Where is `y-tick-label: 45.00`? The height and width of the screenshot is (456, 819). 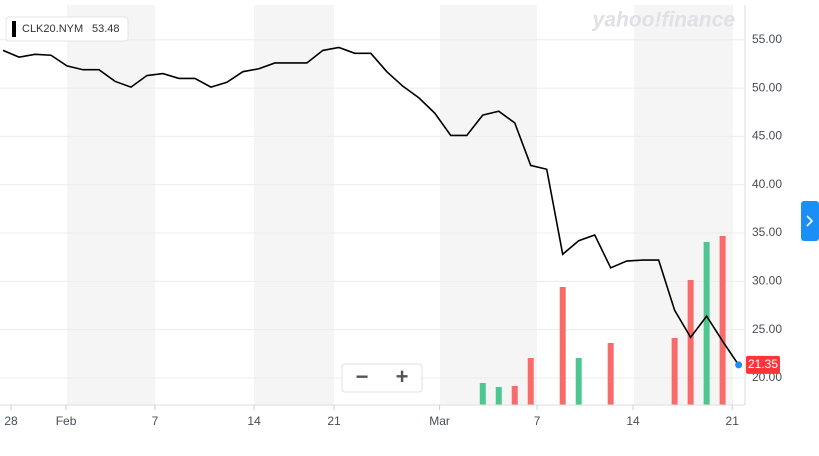 y-tick-label: 45.00 is located at coordinates (767, 136).